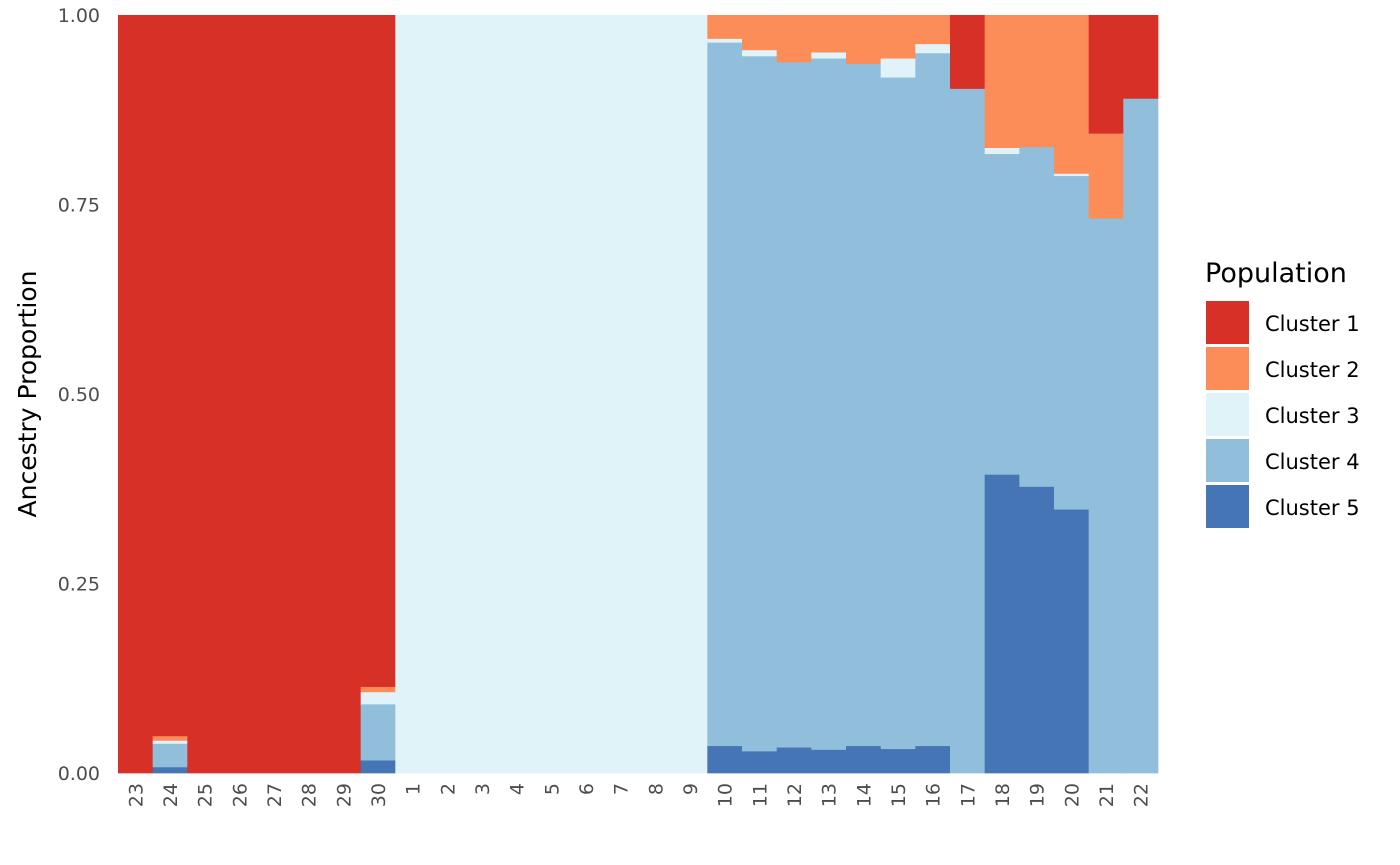 This screenshot has width=1400, height=865. Describe the element at coordinates (622, 789) in the screenshot. I see `x-tick-label: 7` at that location.